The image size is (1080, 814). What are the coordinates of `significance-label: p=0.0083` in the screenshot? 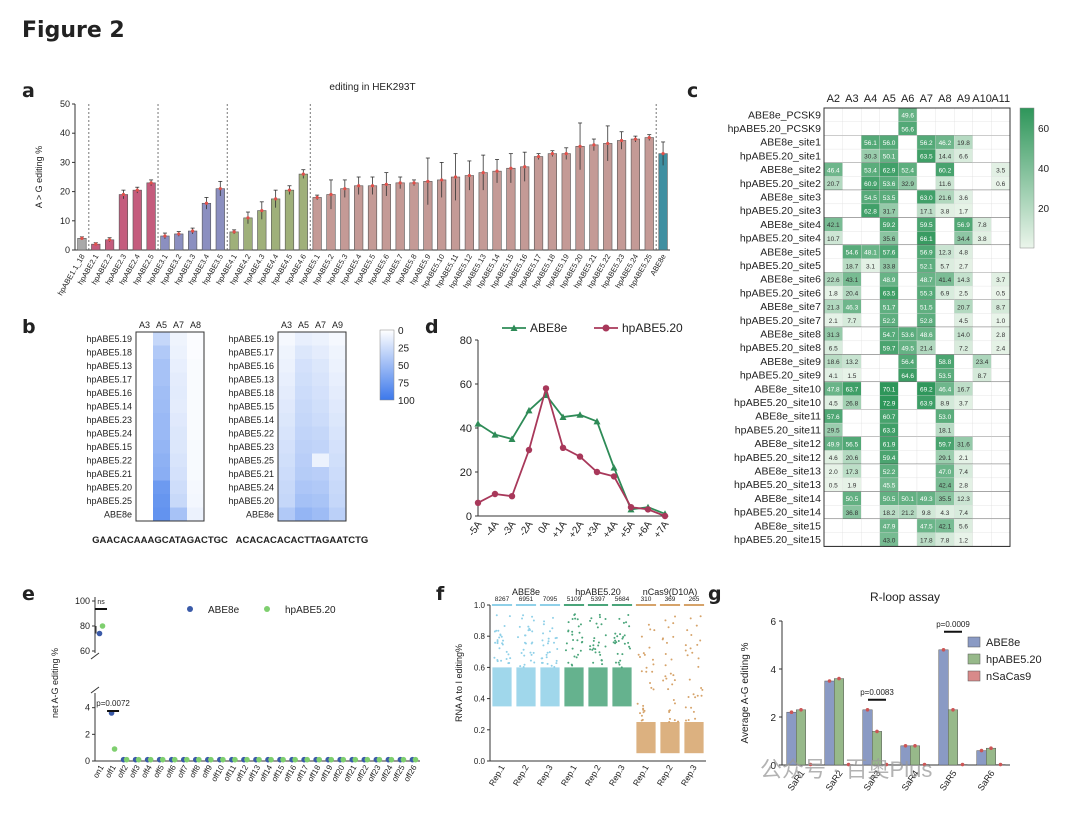 It's located at (877, 692).